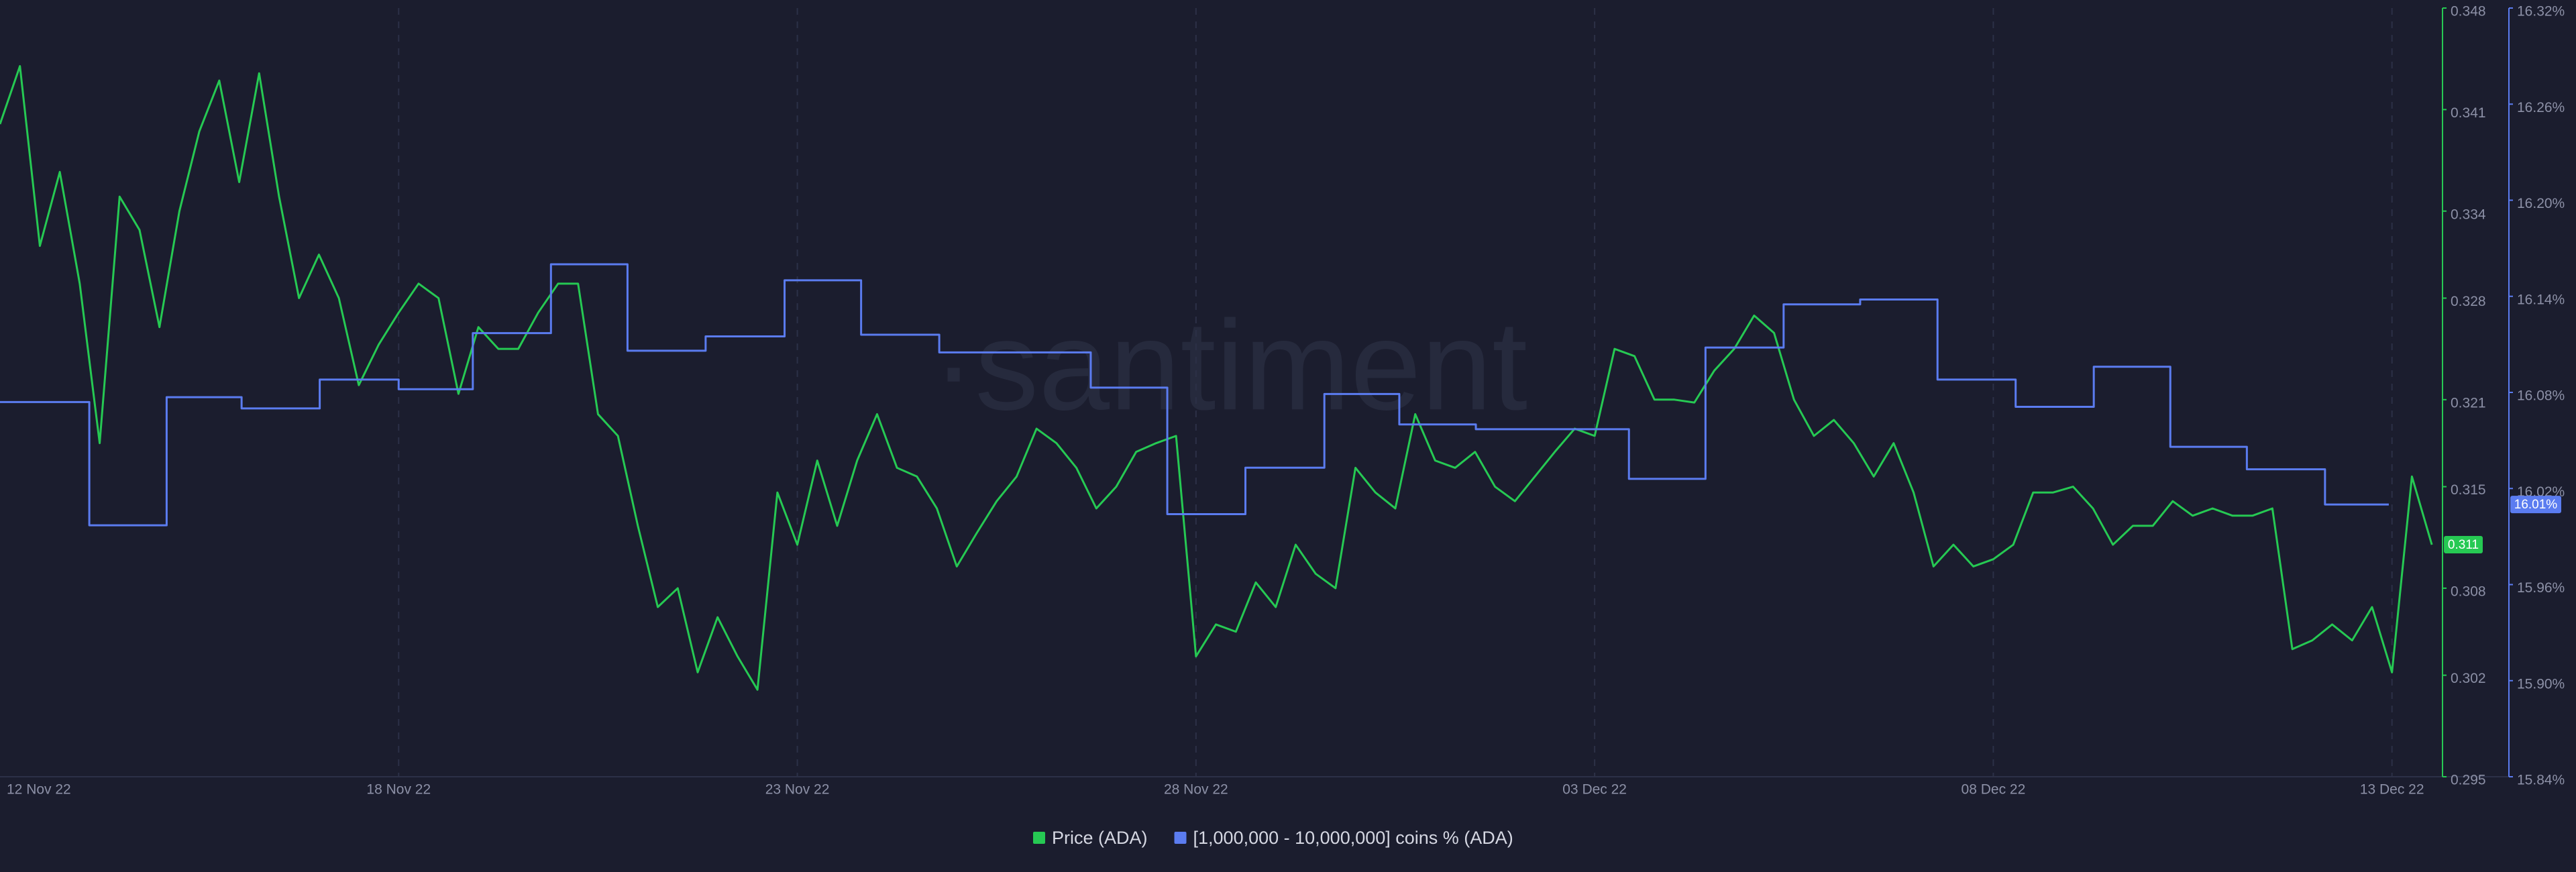  I want to click on x-tick-label: 28 Nov 22, so click(1196, 790).